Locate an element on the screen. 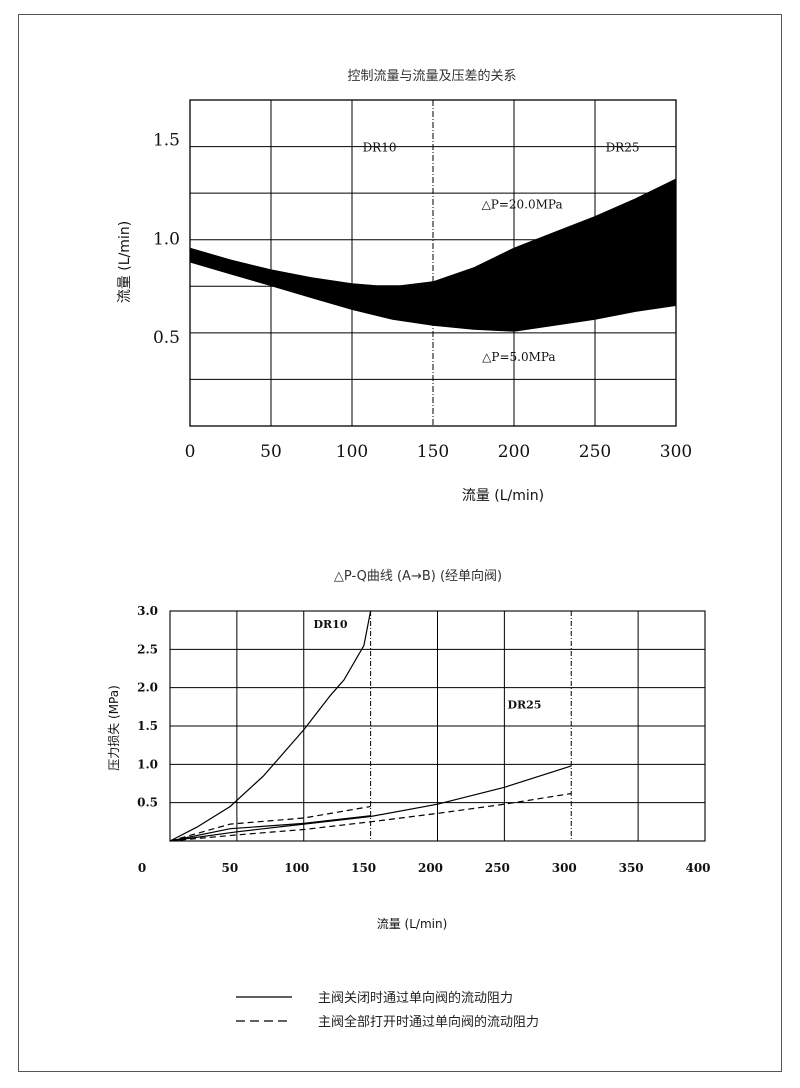  chart2-xtick-label: 300 is located at coordinates (564, 868).